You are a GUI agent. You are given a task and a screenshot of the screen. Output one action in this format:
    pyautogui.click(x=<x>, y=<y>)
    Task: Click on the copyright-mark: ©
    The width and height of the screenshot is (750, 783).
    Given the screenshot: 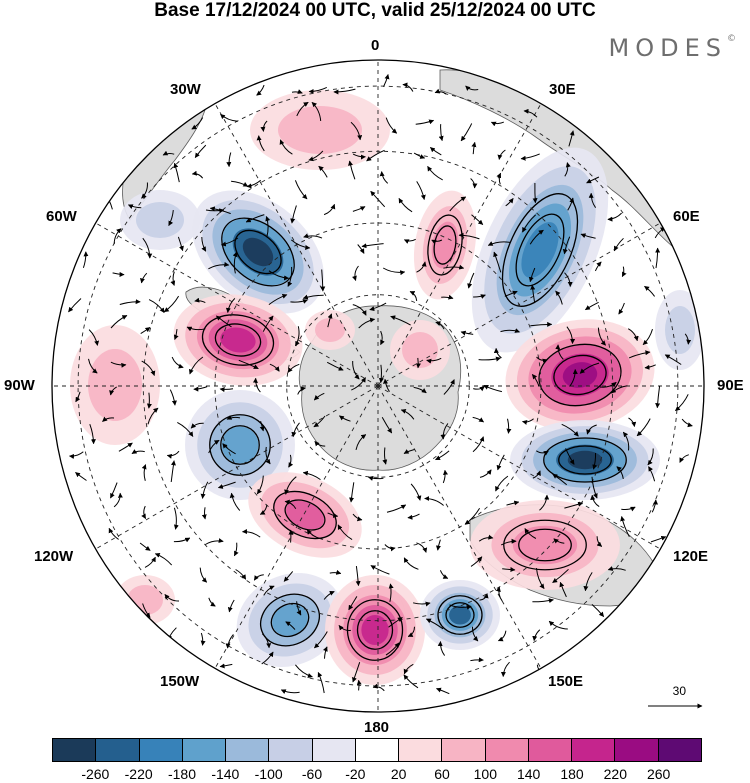 What is the action you would take?
    pyautogui.click(x=731, y=39)
    